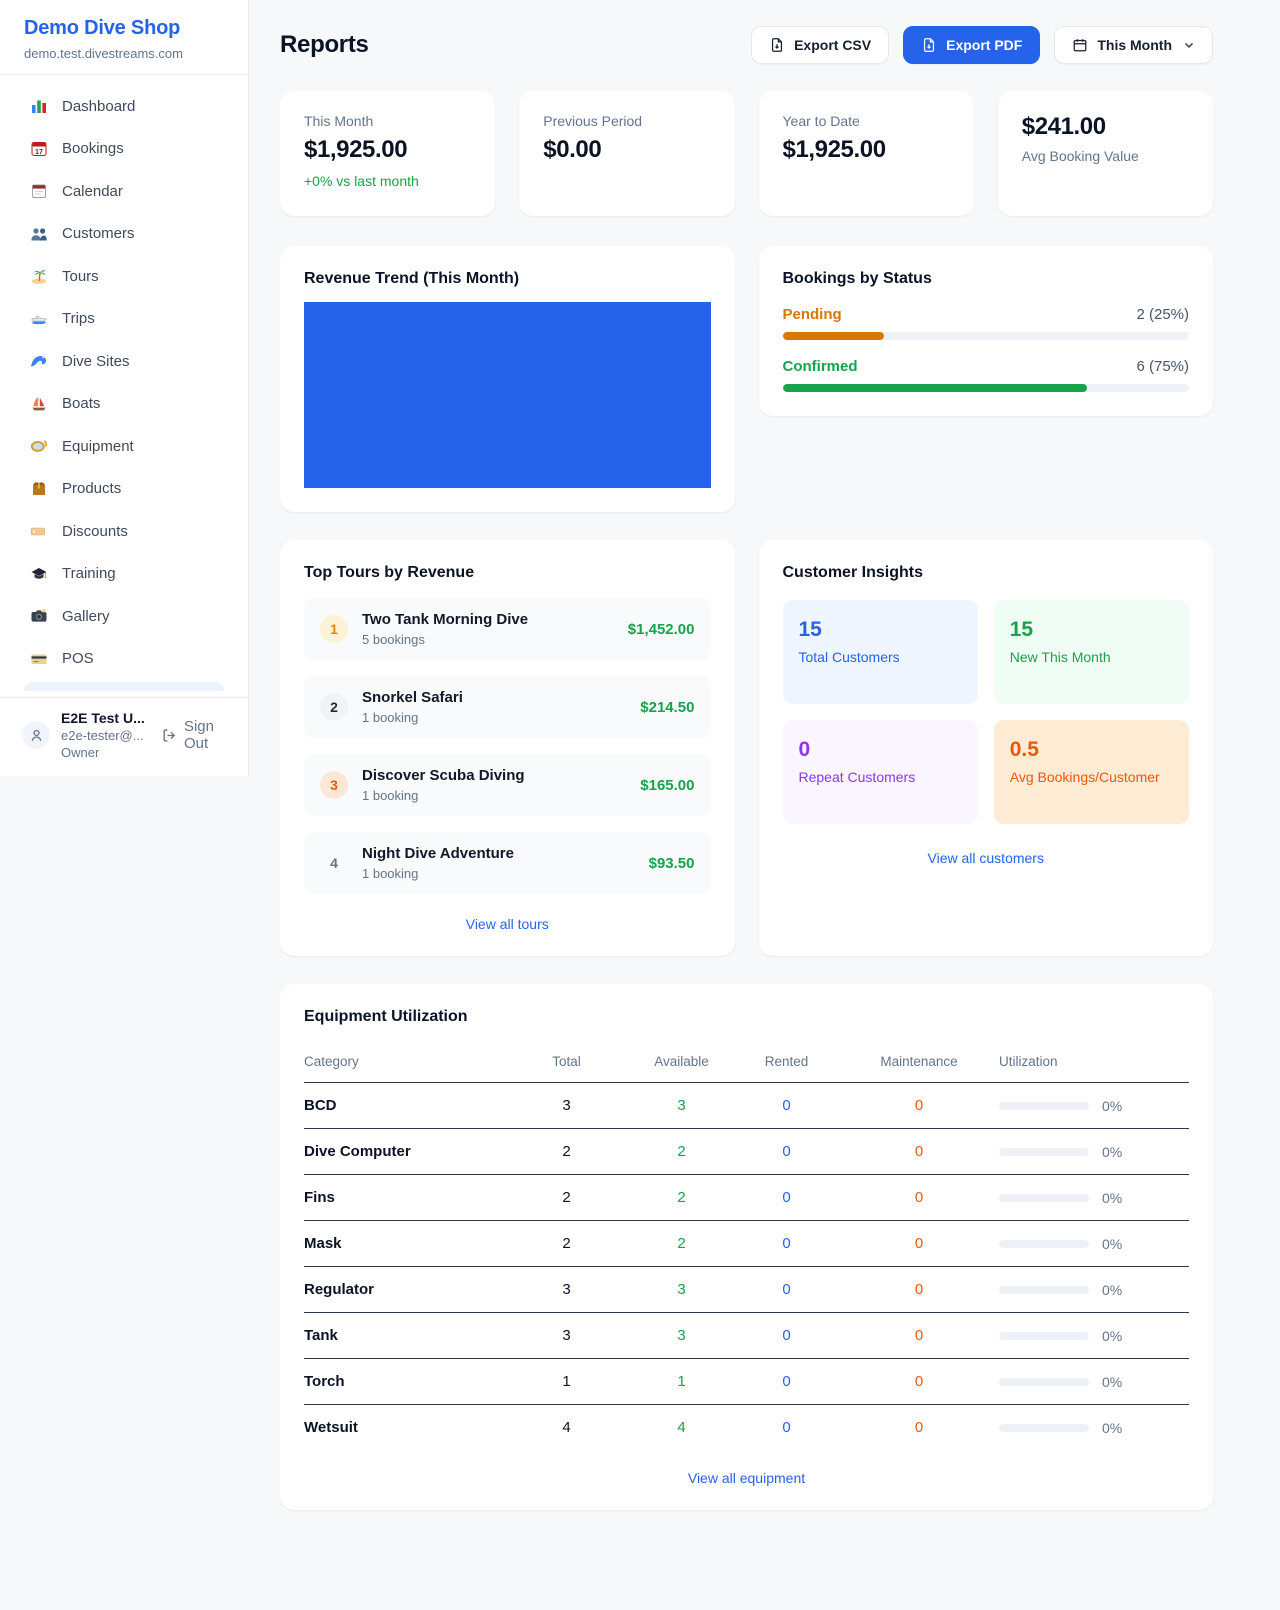 This screenshot has width=1280, height=1610. What do you see at coordinates (78, 319) in the screenshot?
I see `sidebar-item-label: Trips` at bounding box center [78, 319].